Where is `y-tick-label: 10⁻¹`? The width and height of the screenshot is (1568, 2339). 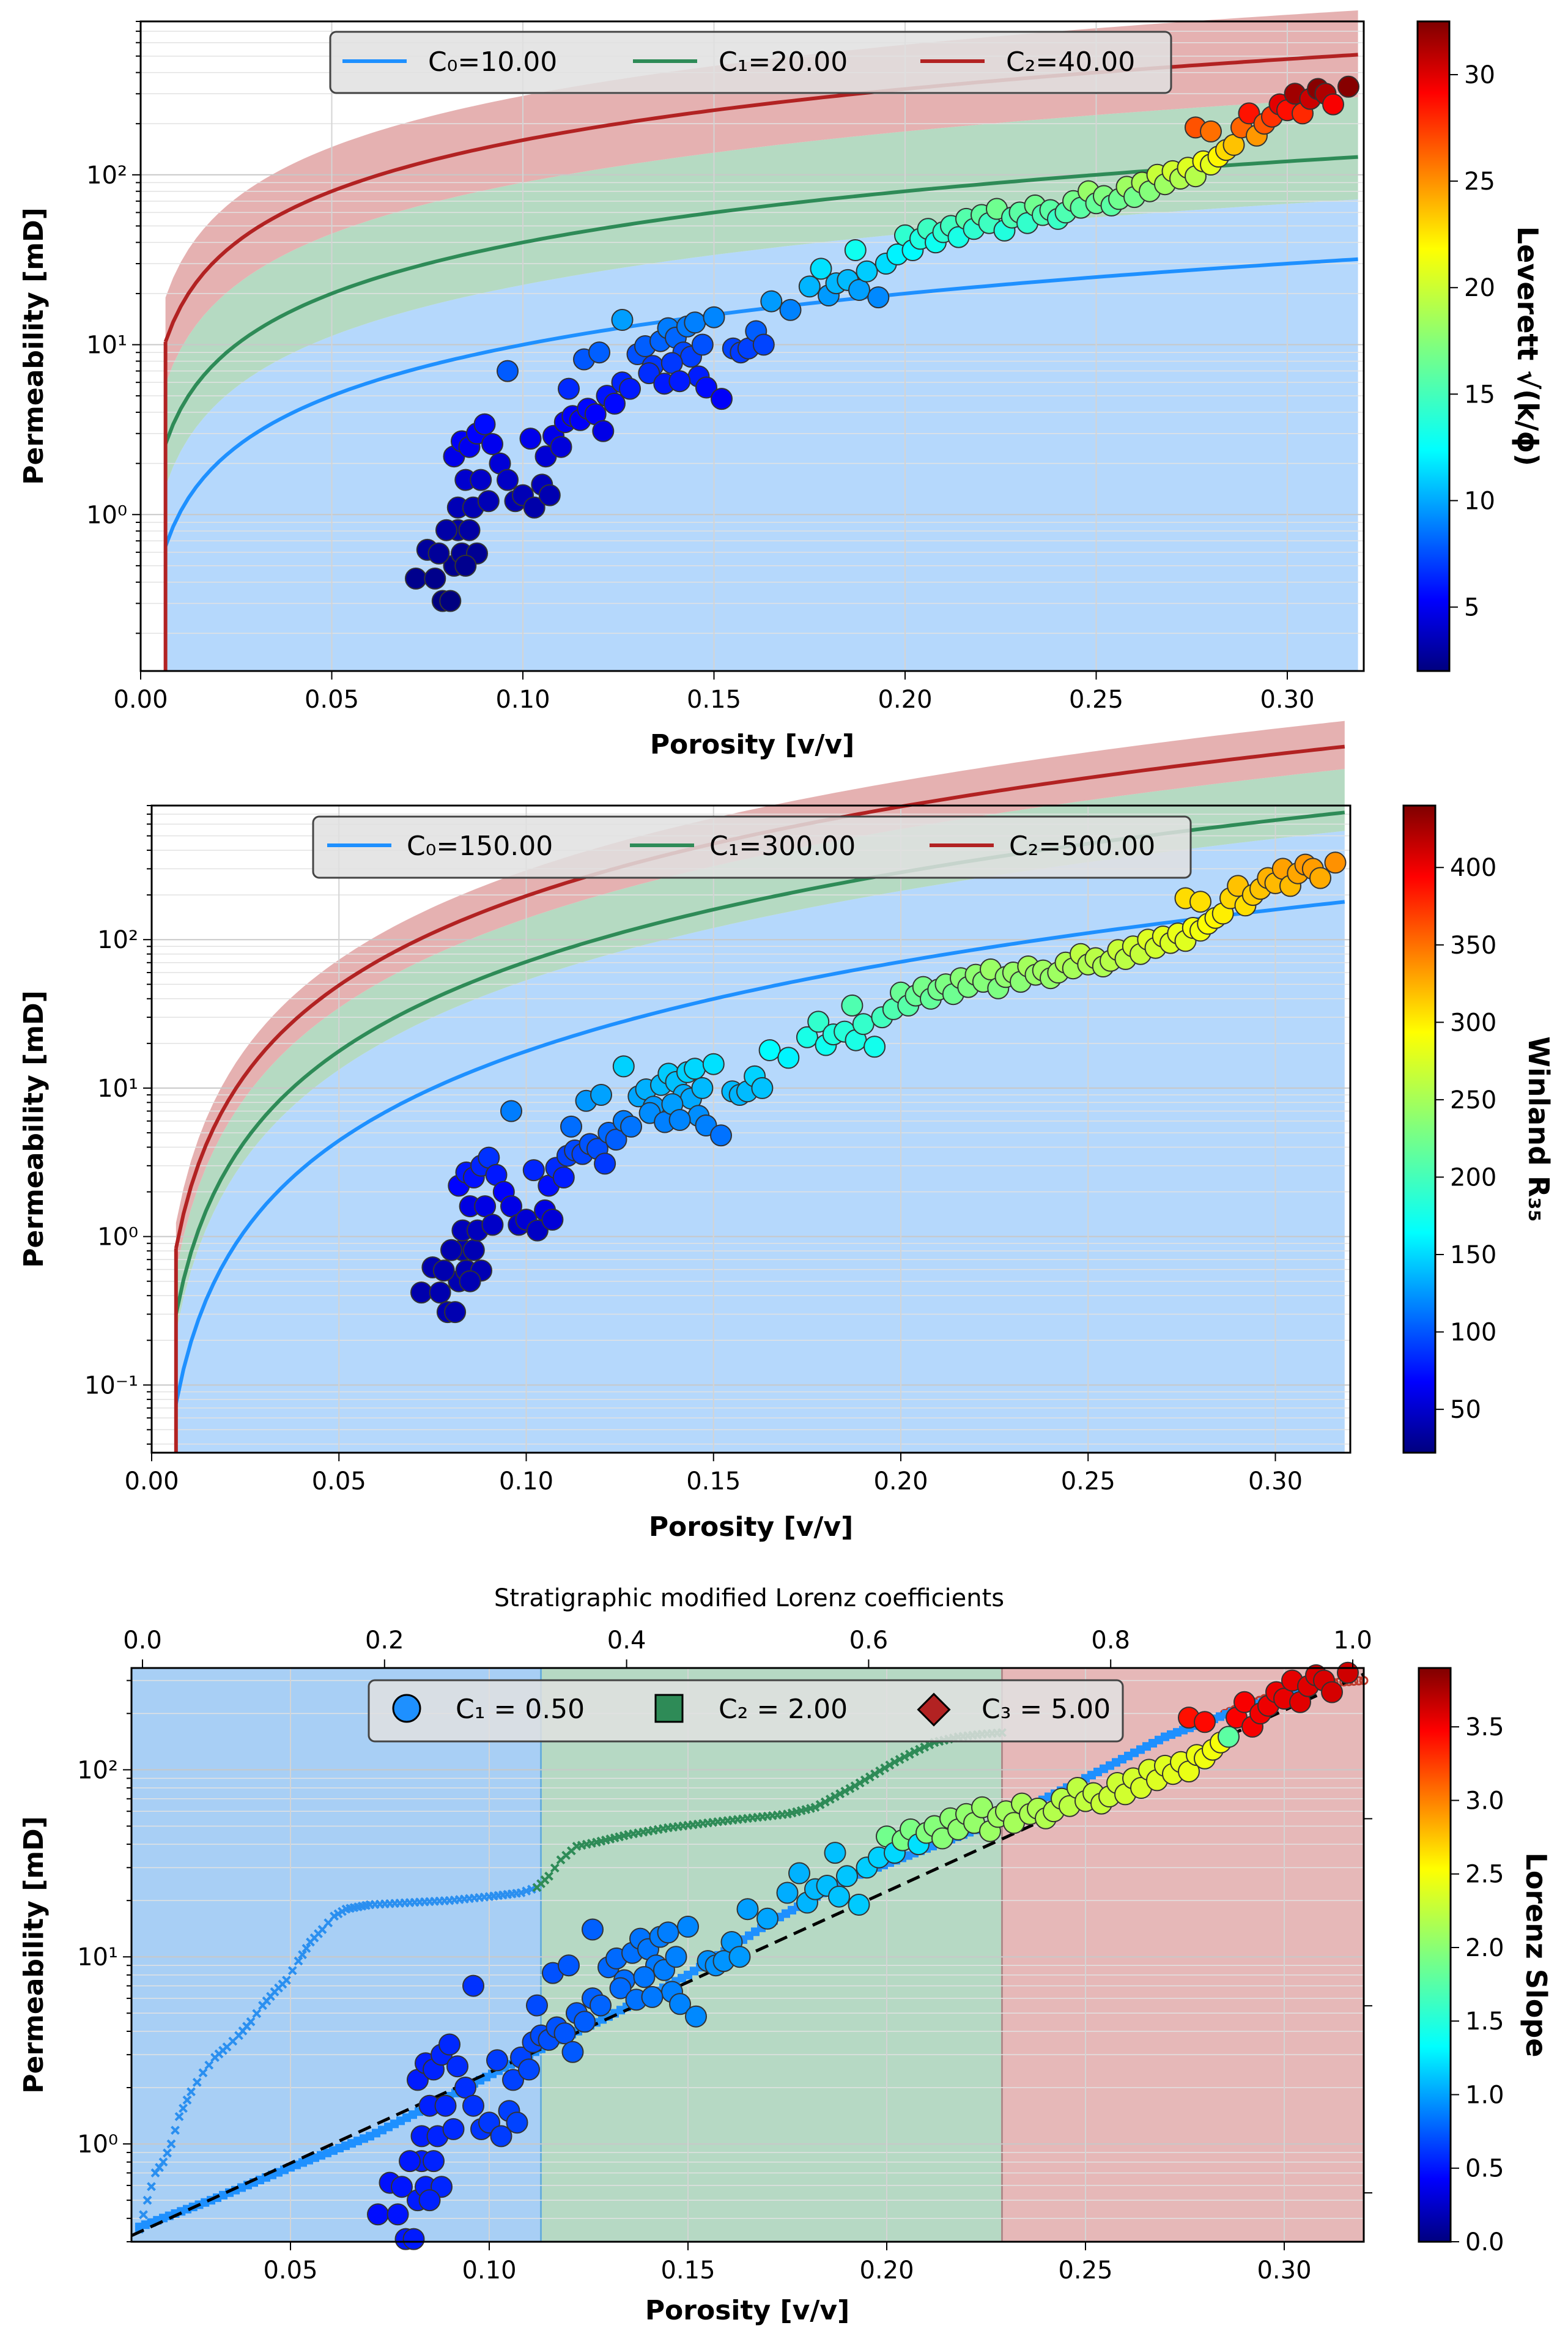 y-tick-label: 10⁻¹ is located at coordinates (111, 1385).